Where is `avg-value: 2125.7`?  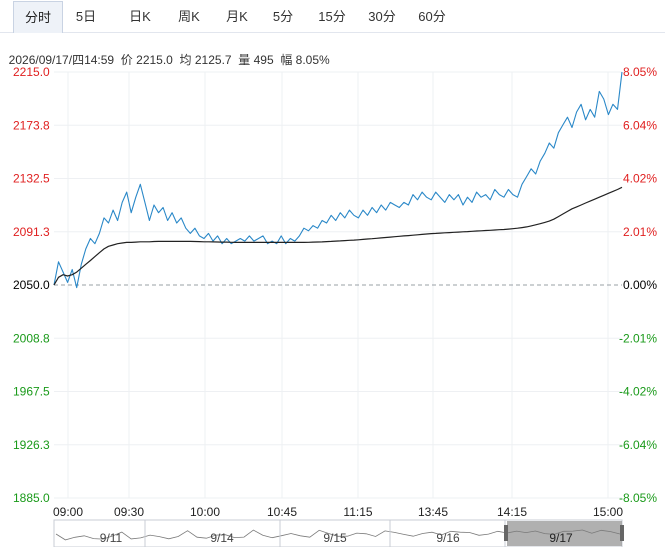 avg-value: 2125.7 is located at coordinates (213, 60).